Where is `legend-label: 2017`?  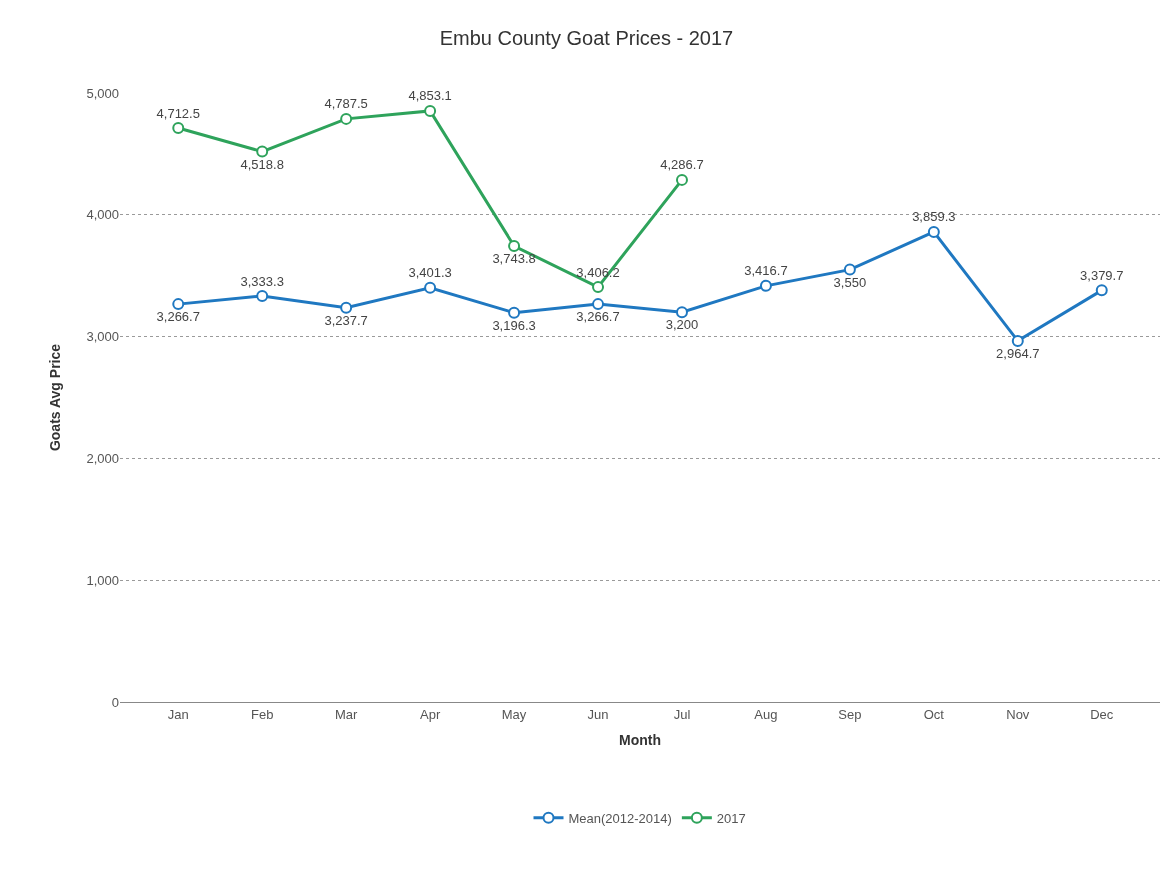
legend-label: 2017 is located at coordinates (731, 818).